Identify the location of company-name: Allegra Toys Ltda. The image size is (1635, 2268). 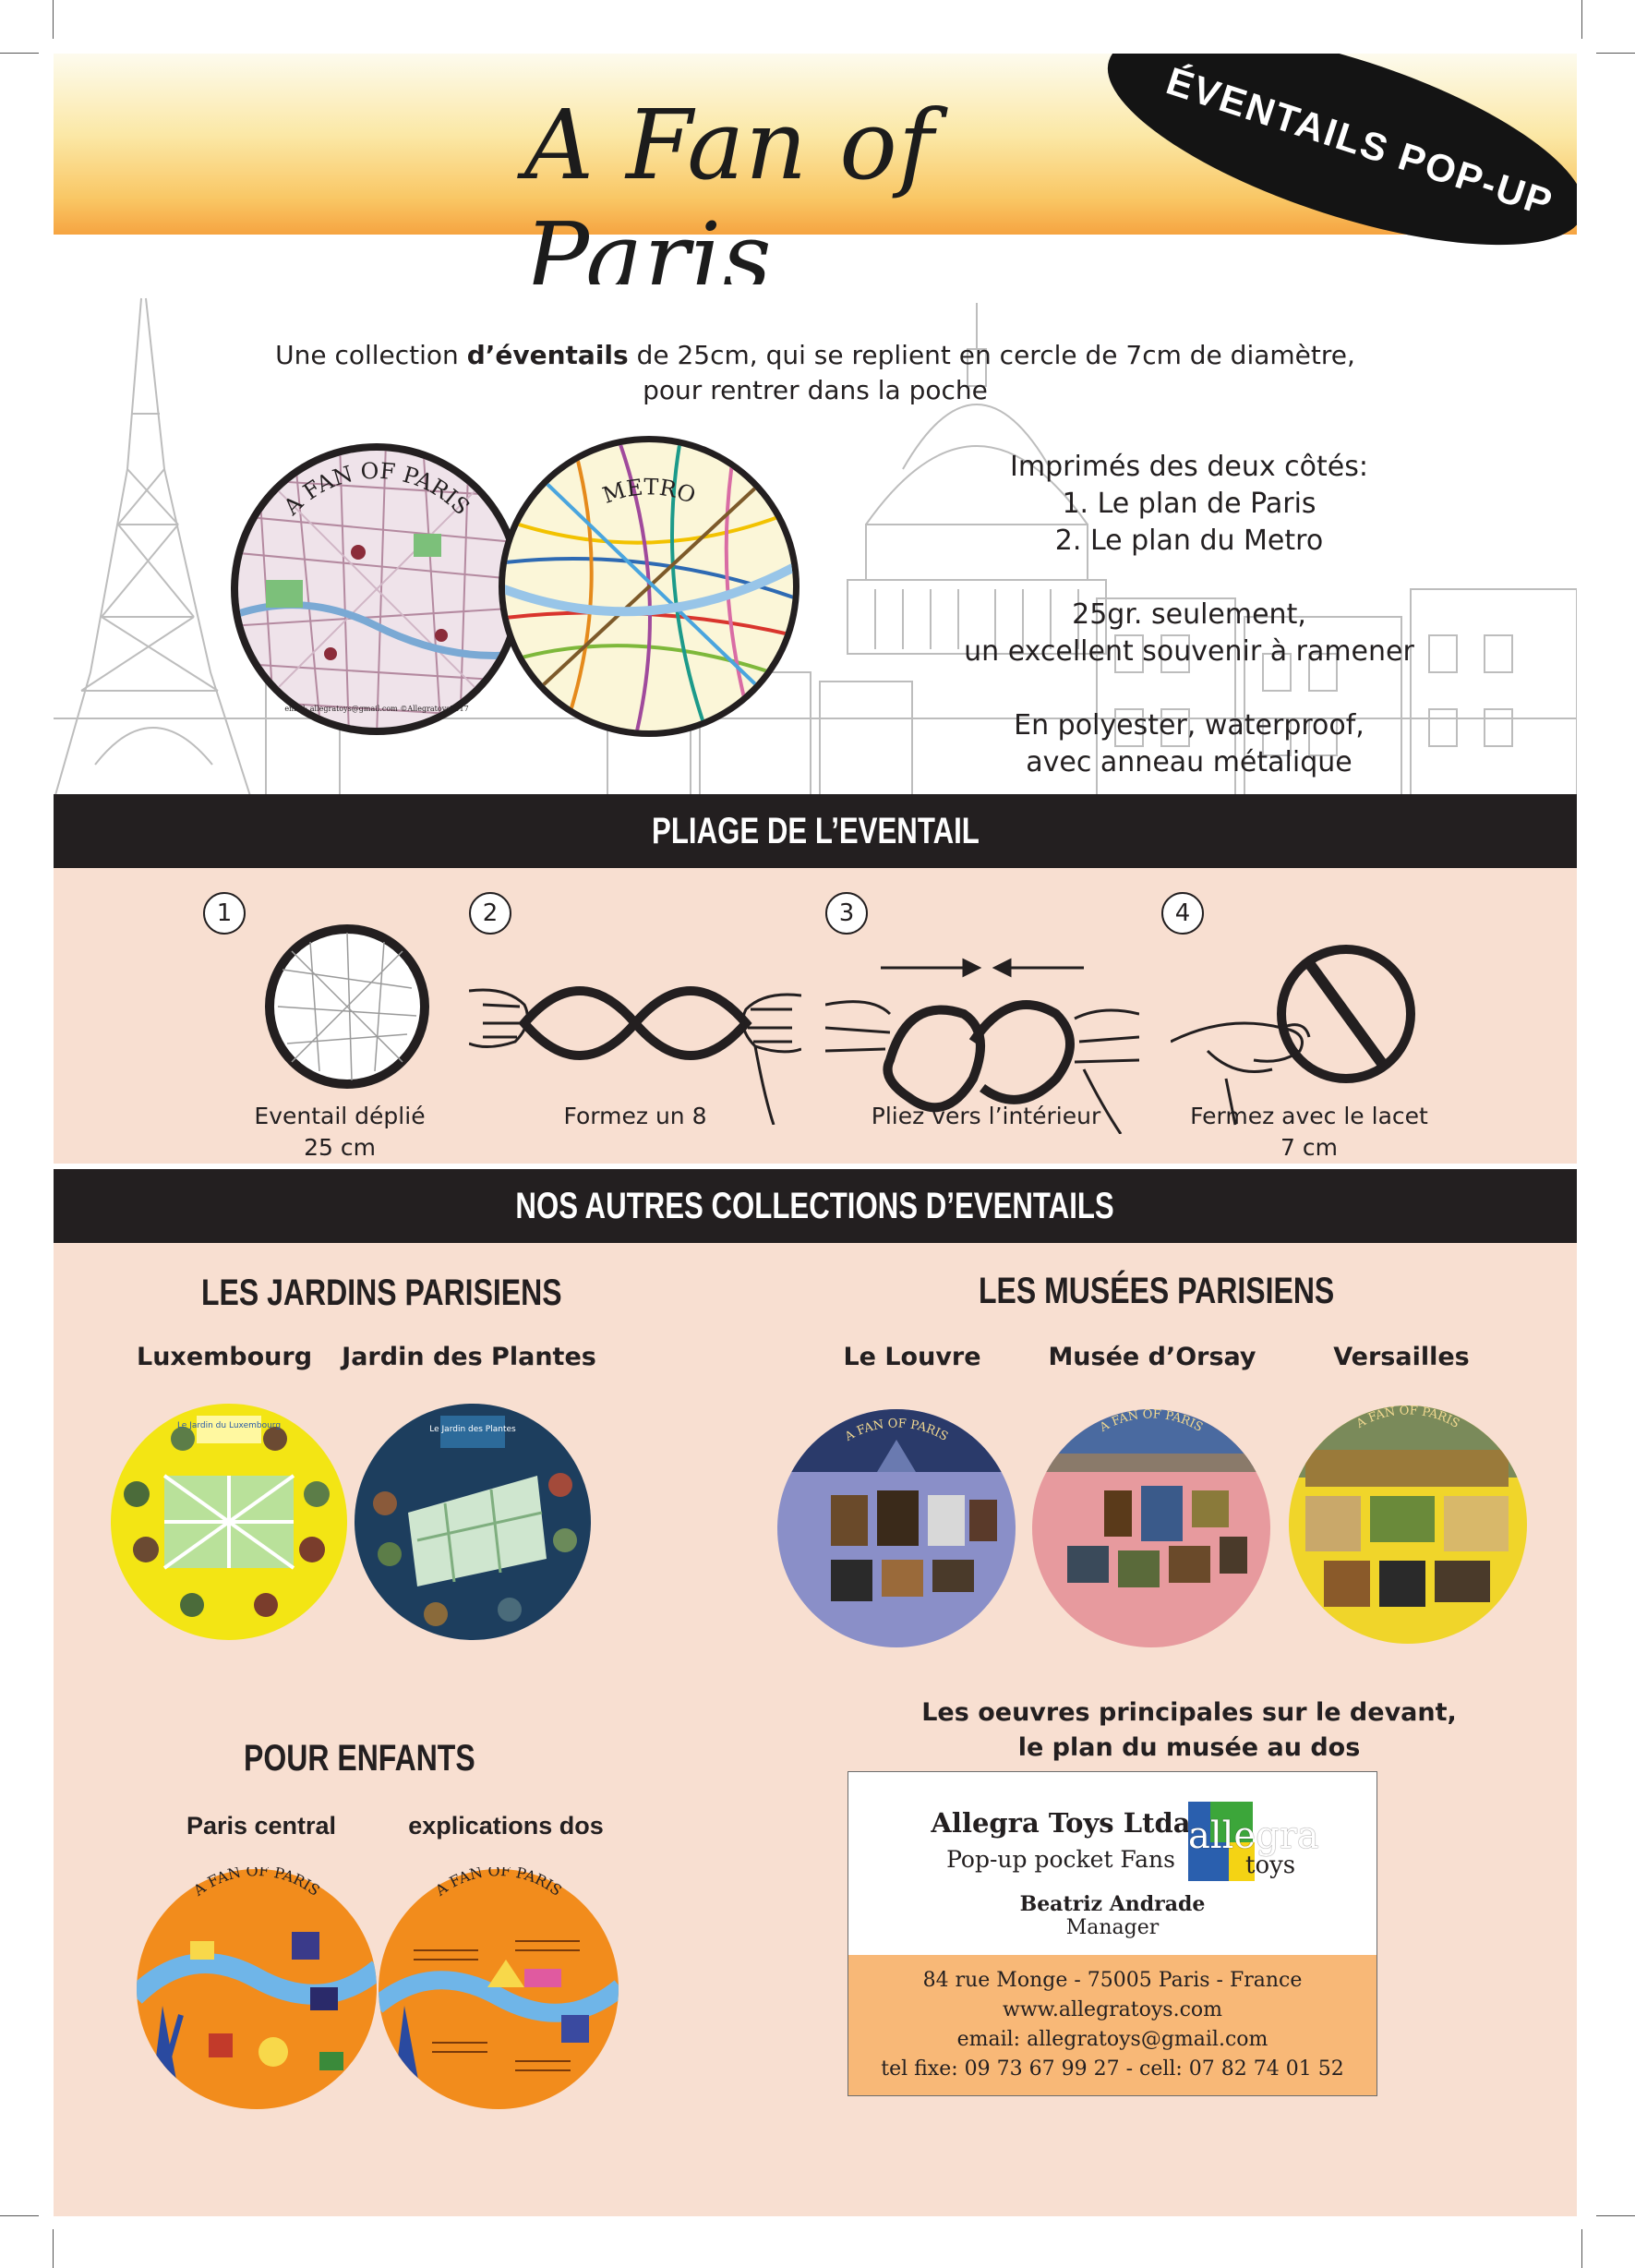
(1061, 1823).